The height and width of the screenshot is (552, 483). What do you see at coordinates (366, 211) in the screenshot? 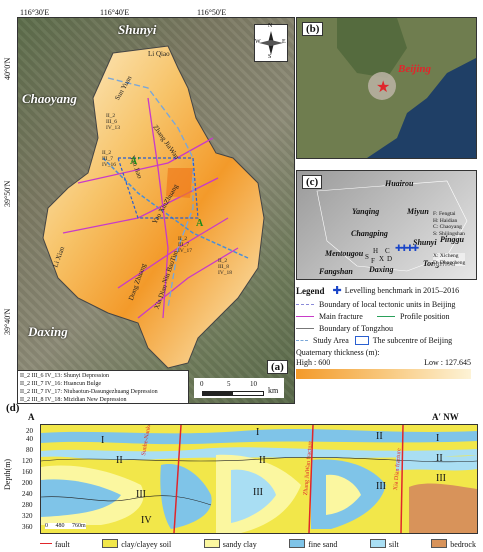
I see `place-yanqing: Yanqing` at bounding box center [366, 211].